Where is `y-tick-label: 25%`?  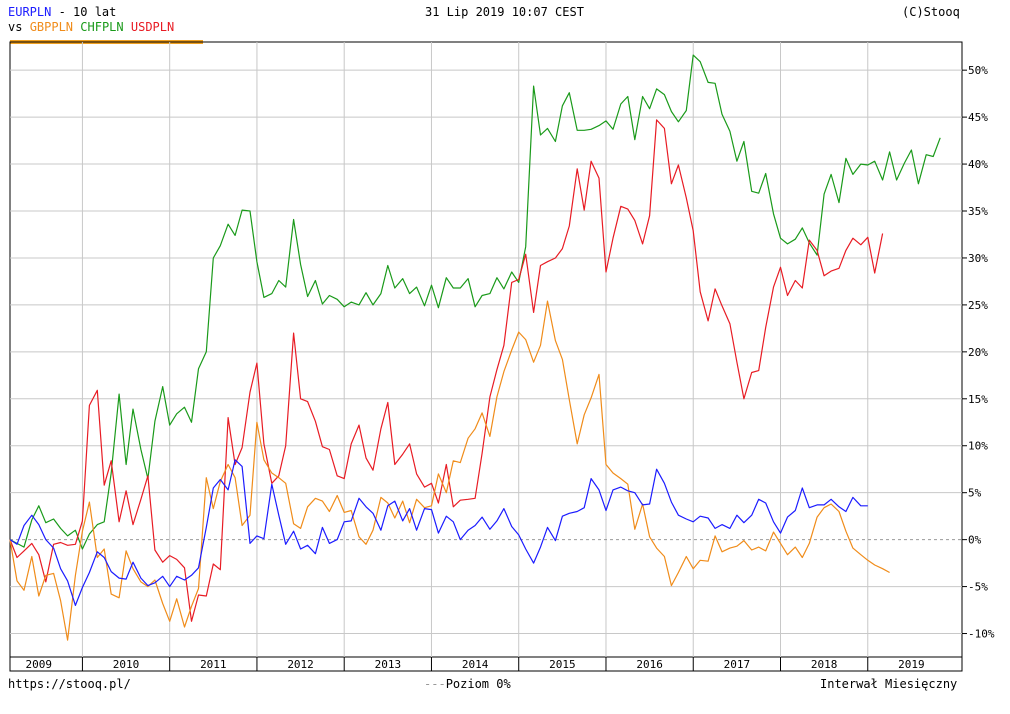 y-tick-label: 25% is located at coordinates (978, 305).